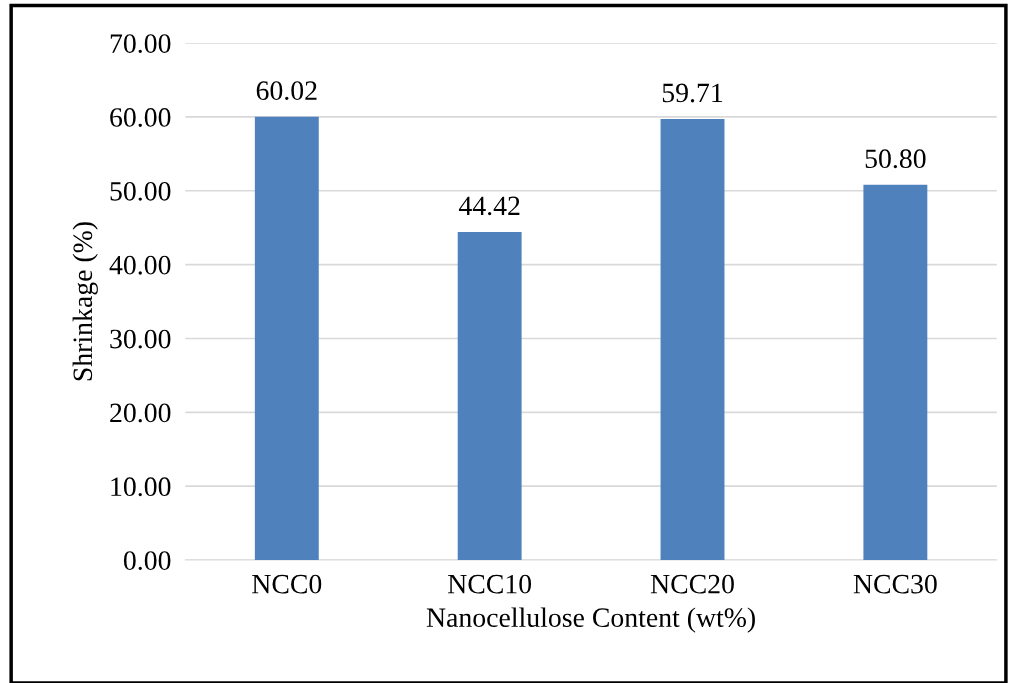  What do you see at coordinates (140, 191) in the screenshot?
I see `y-tick-label: 50.00` at bounding box center [140, 191].